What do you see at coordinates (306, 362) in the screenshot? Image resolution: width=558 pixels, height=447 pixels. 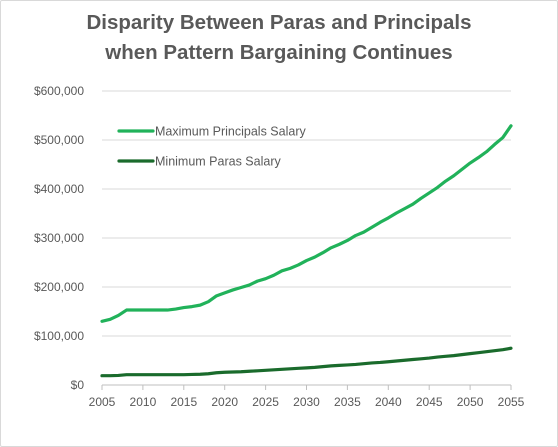 I see `series-line-minimum-paras-salary` at bounding box center [306, 362].